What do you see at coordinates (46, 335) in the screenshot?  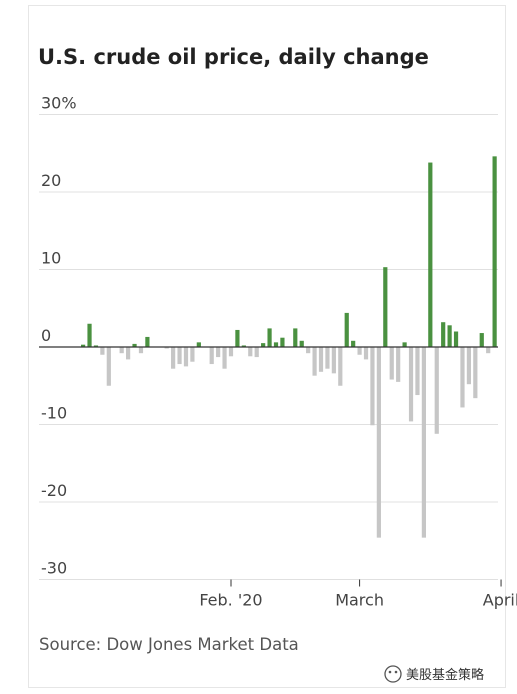 I see `y-tick-label: 0` at bounding box center [46, 335].